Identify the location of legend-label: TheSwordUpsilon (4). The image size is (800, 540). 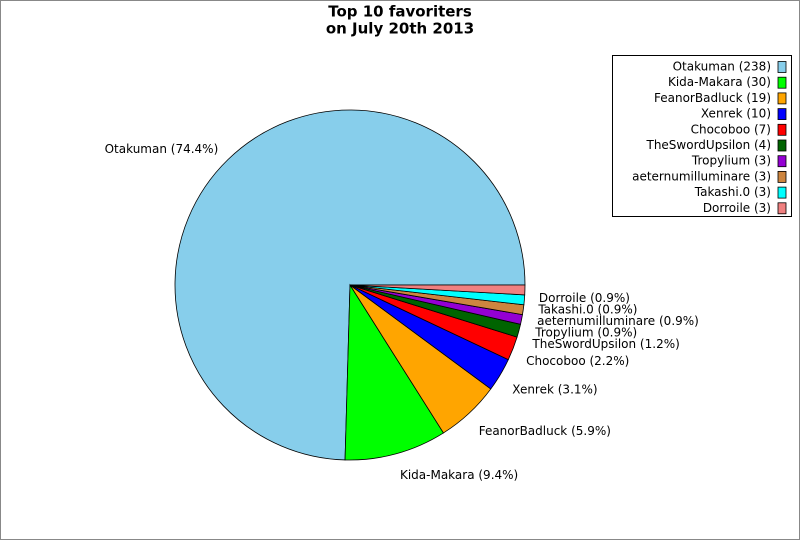
(708, 145).